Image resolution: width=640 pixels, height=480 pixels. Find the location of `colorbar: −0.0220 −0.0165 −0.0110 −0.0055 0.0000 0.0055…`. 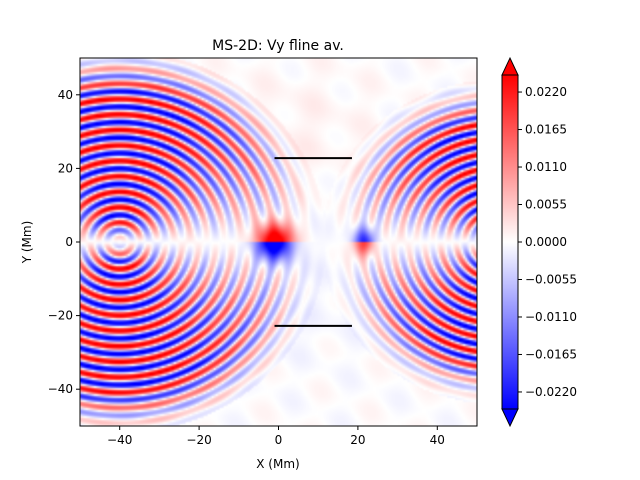

colorbar: −0.0220 −0.0165 −0.0110 −0.0055 0.0000 0.0055… is located at coordinates (539, 242).